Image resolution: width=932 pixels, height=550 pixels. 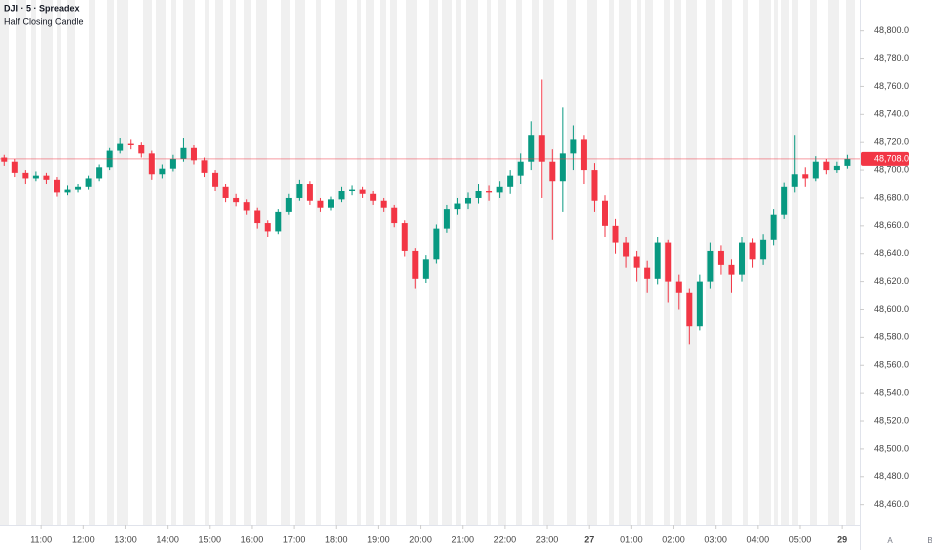 What do you see at coordinates (547, 539) in the screenshot?
I see `x-tick-label: 23:00` at bounding box center [547, 539].